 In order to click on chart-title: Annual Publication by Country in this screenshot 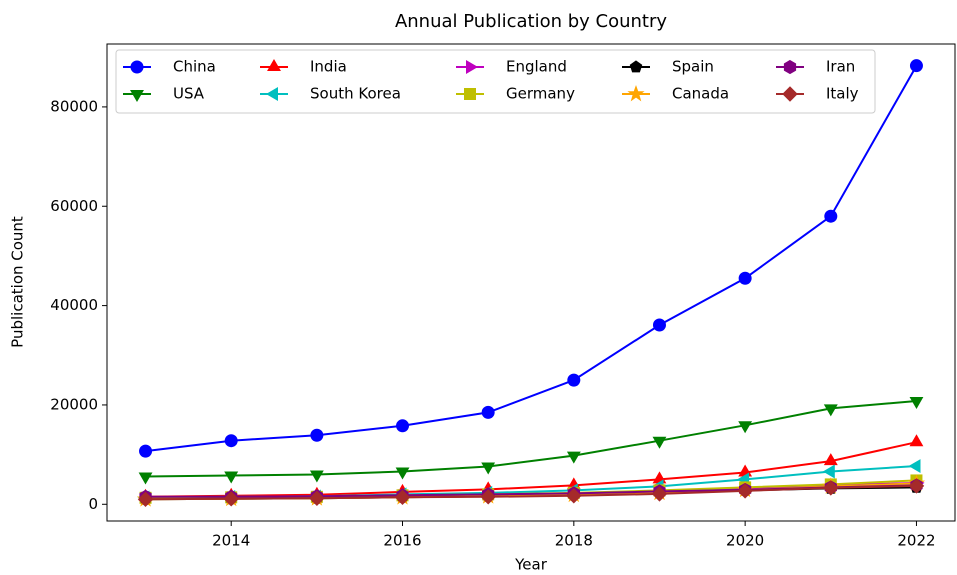, I will do `click(531, 21)`.